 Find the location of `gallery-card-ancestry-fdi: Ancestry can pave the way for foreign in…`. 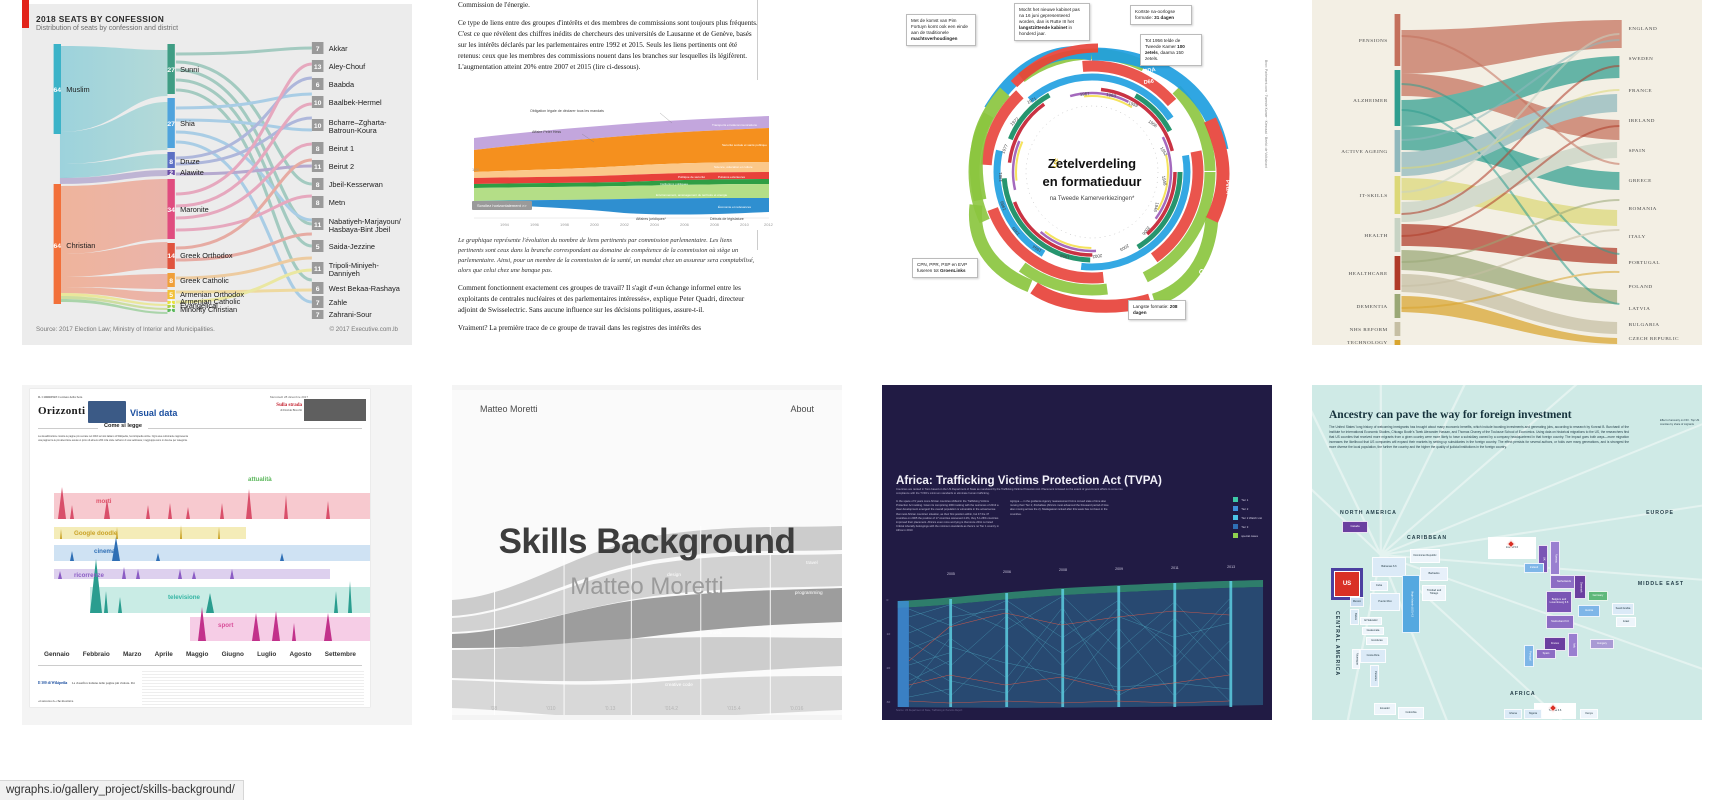

gallery-card-ancestry-fdi: Ancestry can pave the way for foreign in… is located at coordinates (1507, 552).